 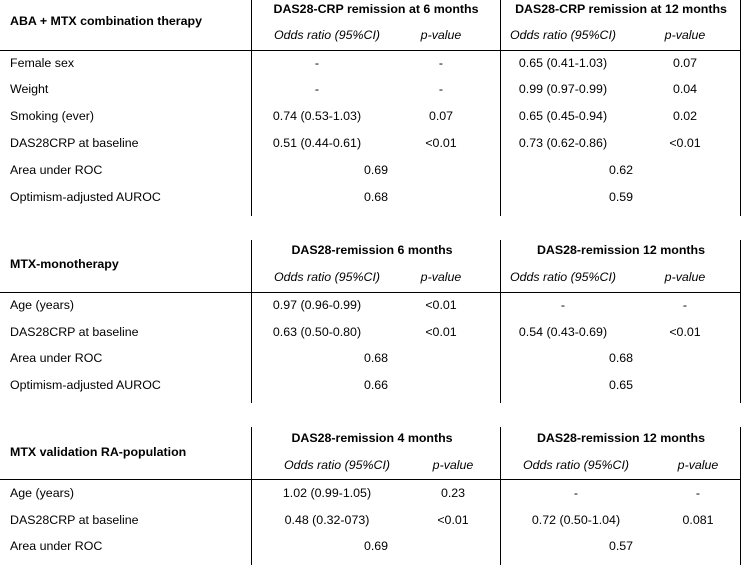 I want to click on p-value-cell: 0.02, so click(x=685, y=116).